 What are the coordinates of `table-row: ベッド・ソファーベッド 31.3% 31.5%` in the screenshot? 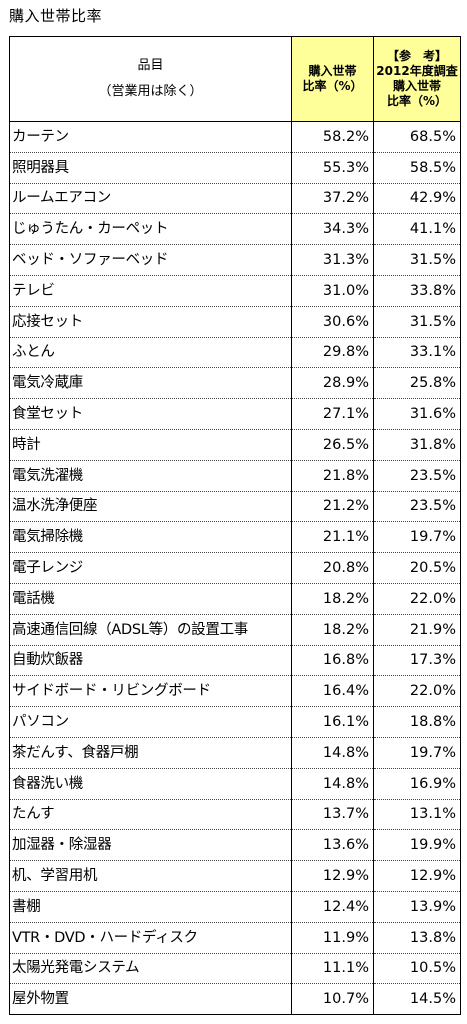 It's located at (235, 260).